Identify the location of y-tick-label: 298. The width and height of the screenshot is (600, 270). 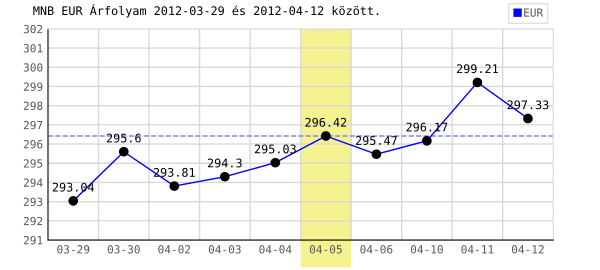
(33, 106).